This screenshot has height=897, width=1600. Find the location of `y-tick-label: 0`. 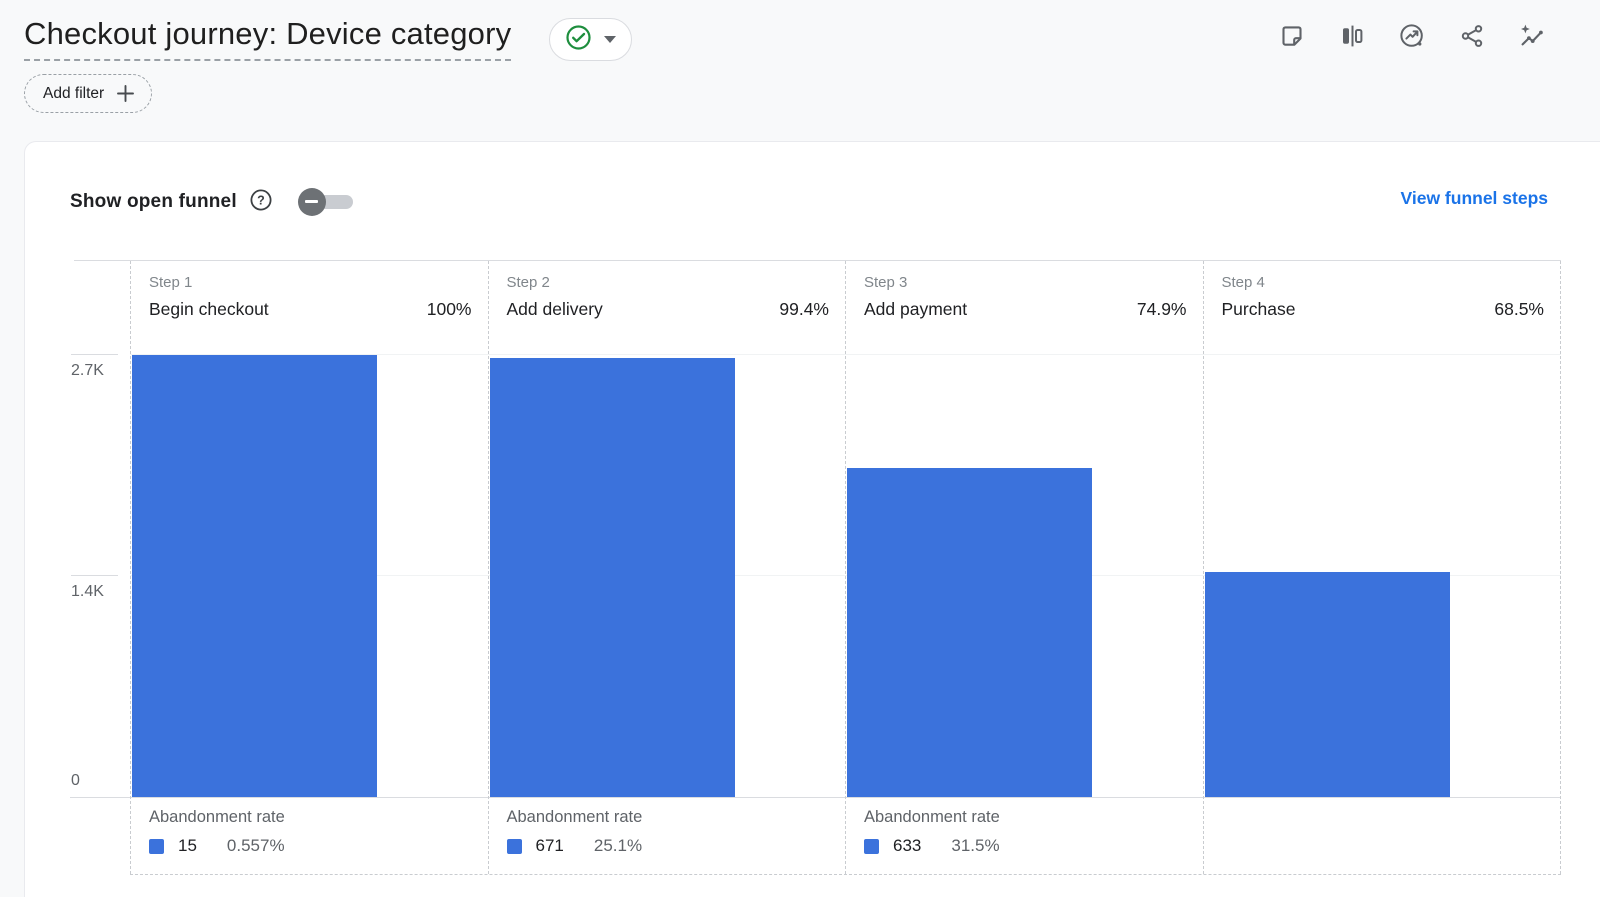

y-tick-label: 0 is located at coordinates (75, 780).